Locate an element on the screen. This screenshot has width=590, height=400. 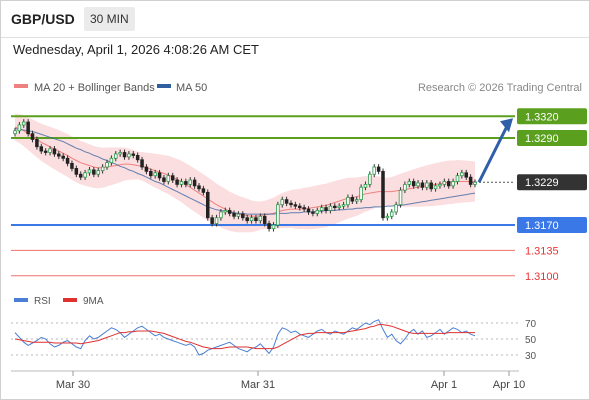
currency-pair-title: GBP/USD is located at coordinates (43, 19).